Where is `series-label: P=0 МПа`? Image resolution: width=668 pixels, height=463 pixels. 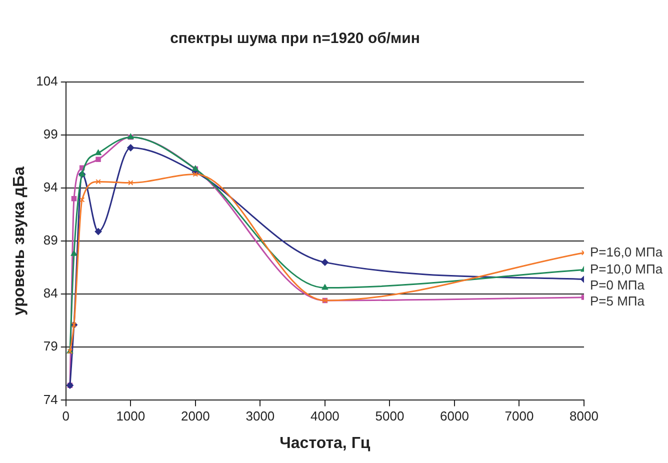
series-label: P=0 МПа is located at coordinates (618, 284).